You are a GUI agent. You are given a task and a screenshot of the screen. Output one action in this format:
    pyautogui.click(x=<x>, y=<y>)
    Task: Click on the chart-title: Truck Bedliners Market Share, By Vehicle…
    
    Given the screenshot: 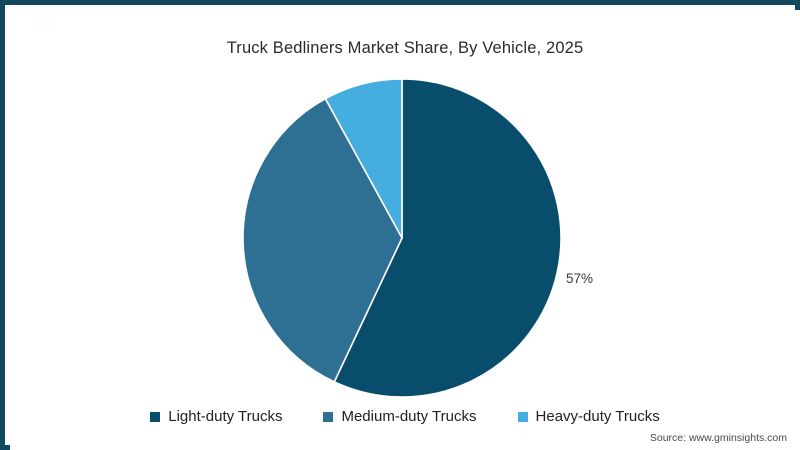 What is the action you would take?
    pyautogui.click(x=405, y=48)
    